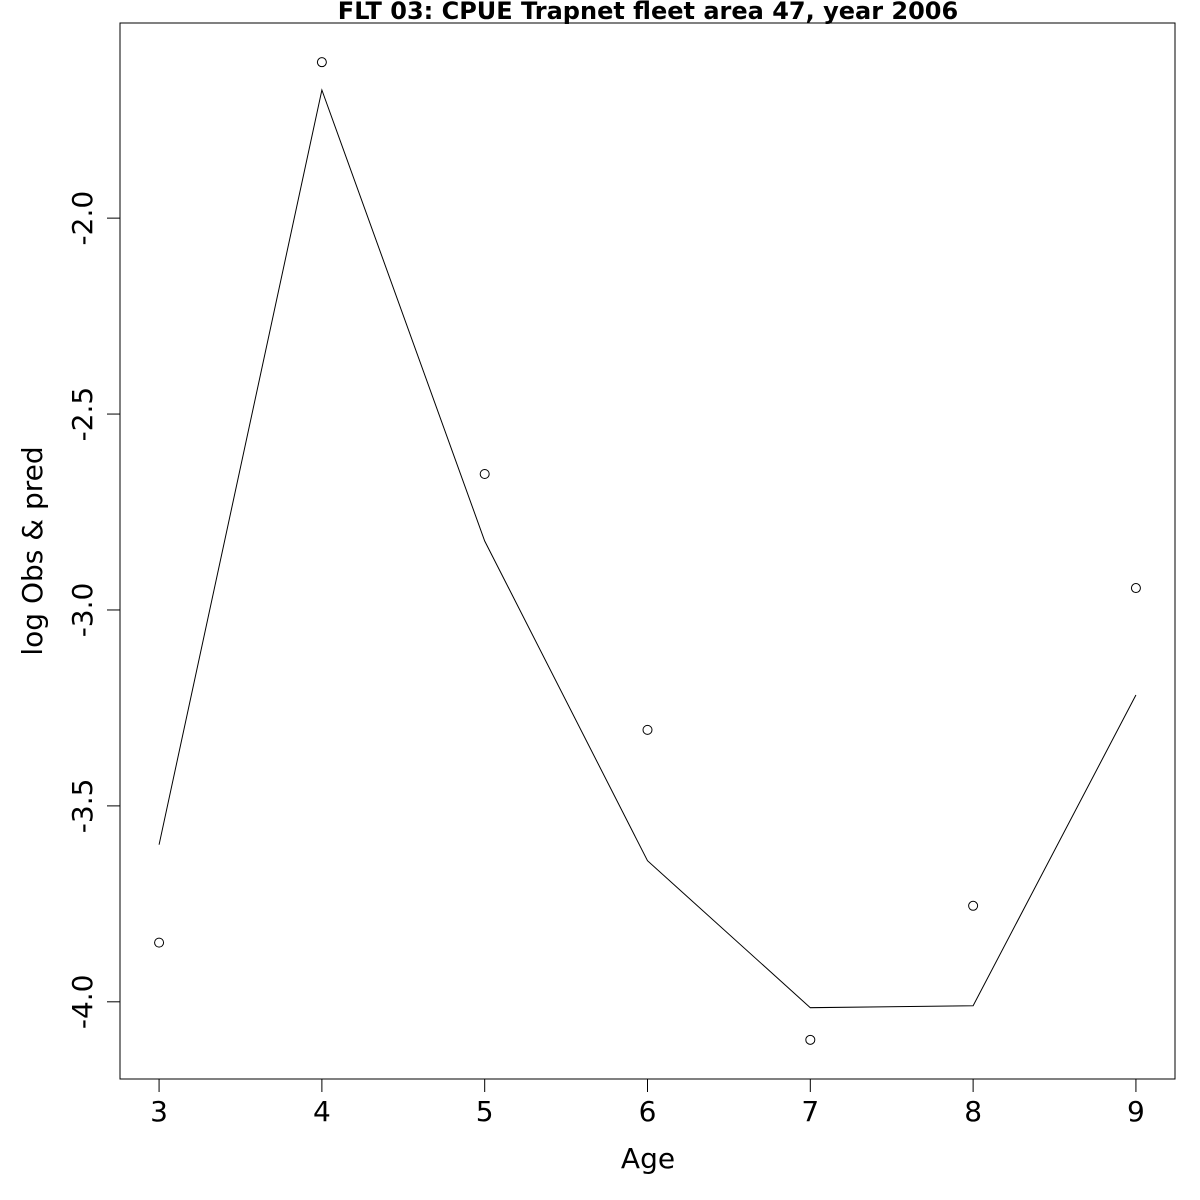  I want to click on y-tick-label: -3.5, so click(82, 806).